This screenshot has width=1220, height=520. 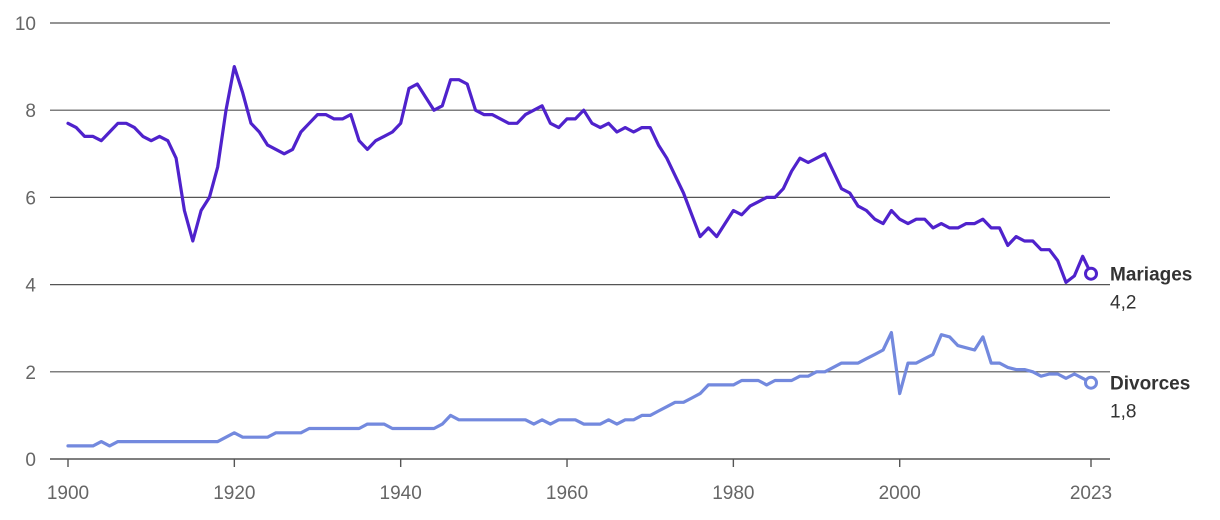 I want to click on series-name-divorces: Divorces, so click(x=1150, y=384).